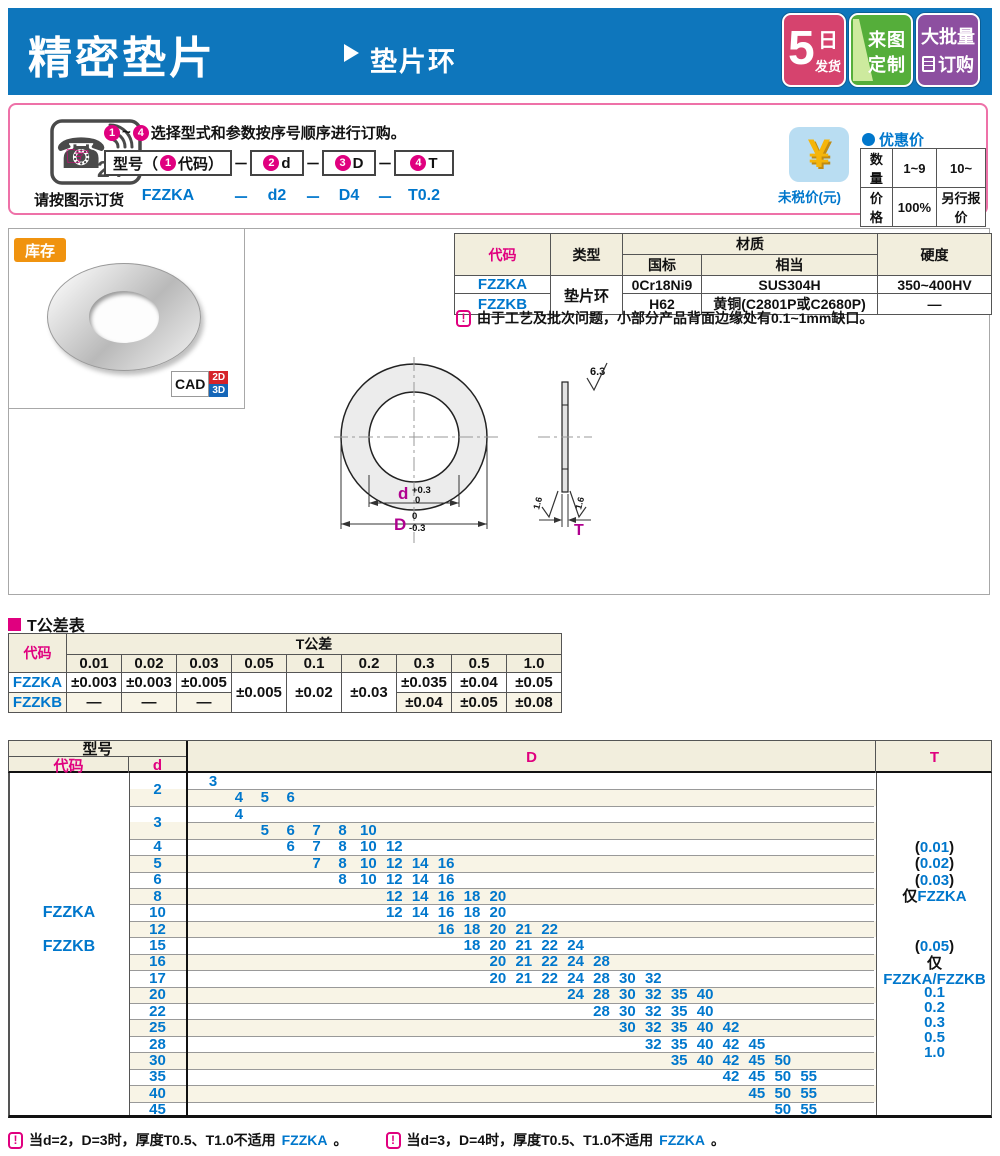 The height and width of the screenshot is (1156, 1000). Describe the element at coordinates (948, 50) in the screenshot. I see `badge-bulk-order: 大批量 订购` at that location.